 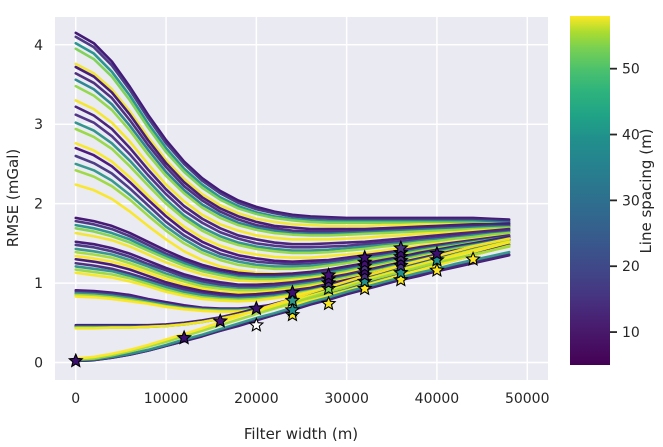 I want to click on colorbar-tick-label: 10, so click(x=631, y=333).